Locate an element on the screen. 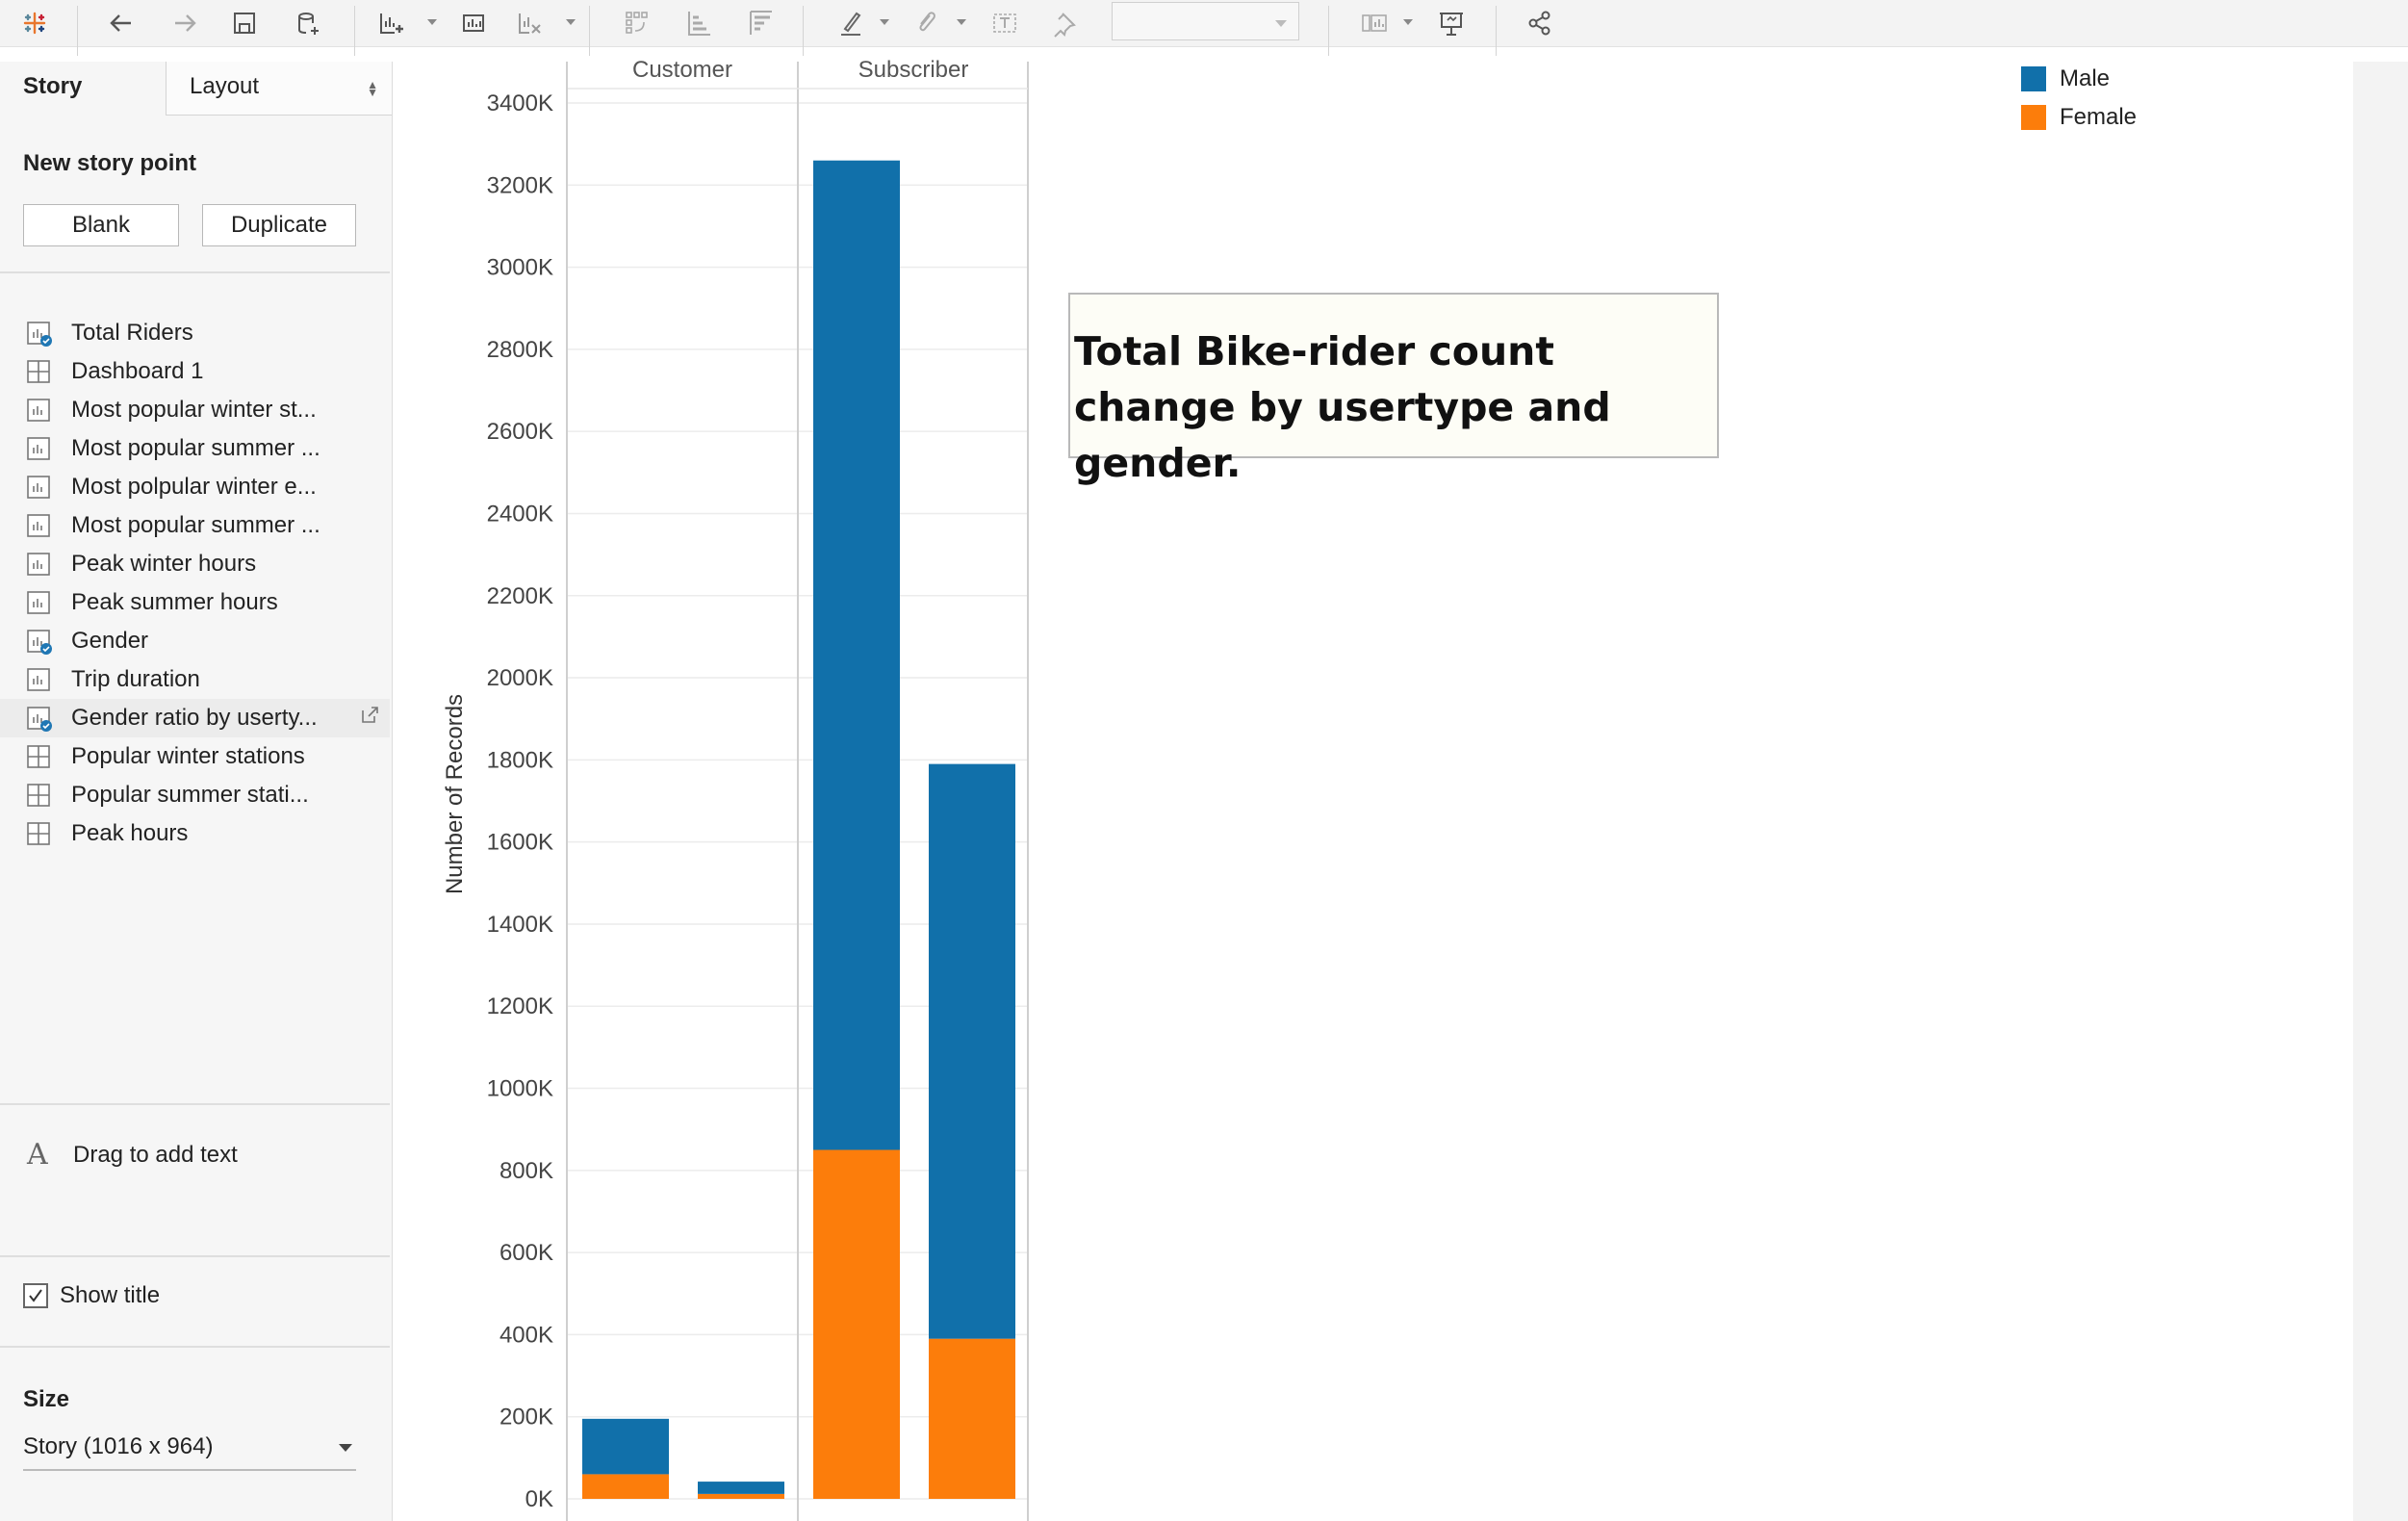  group-icon is located at coordinates (926, 23).